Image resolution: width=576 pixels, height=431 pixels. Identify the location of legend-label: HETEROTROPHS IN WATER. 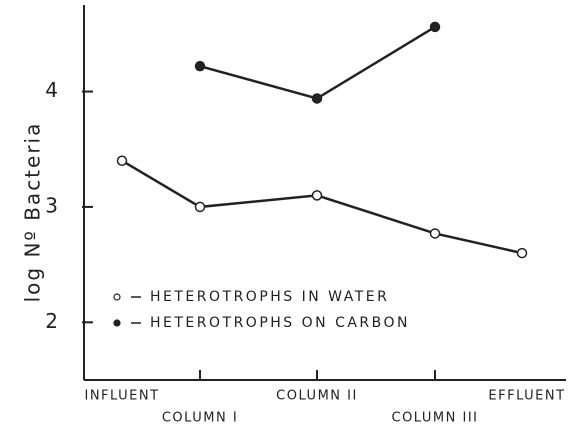
(269, 297).